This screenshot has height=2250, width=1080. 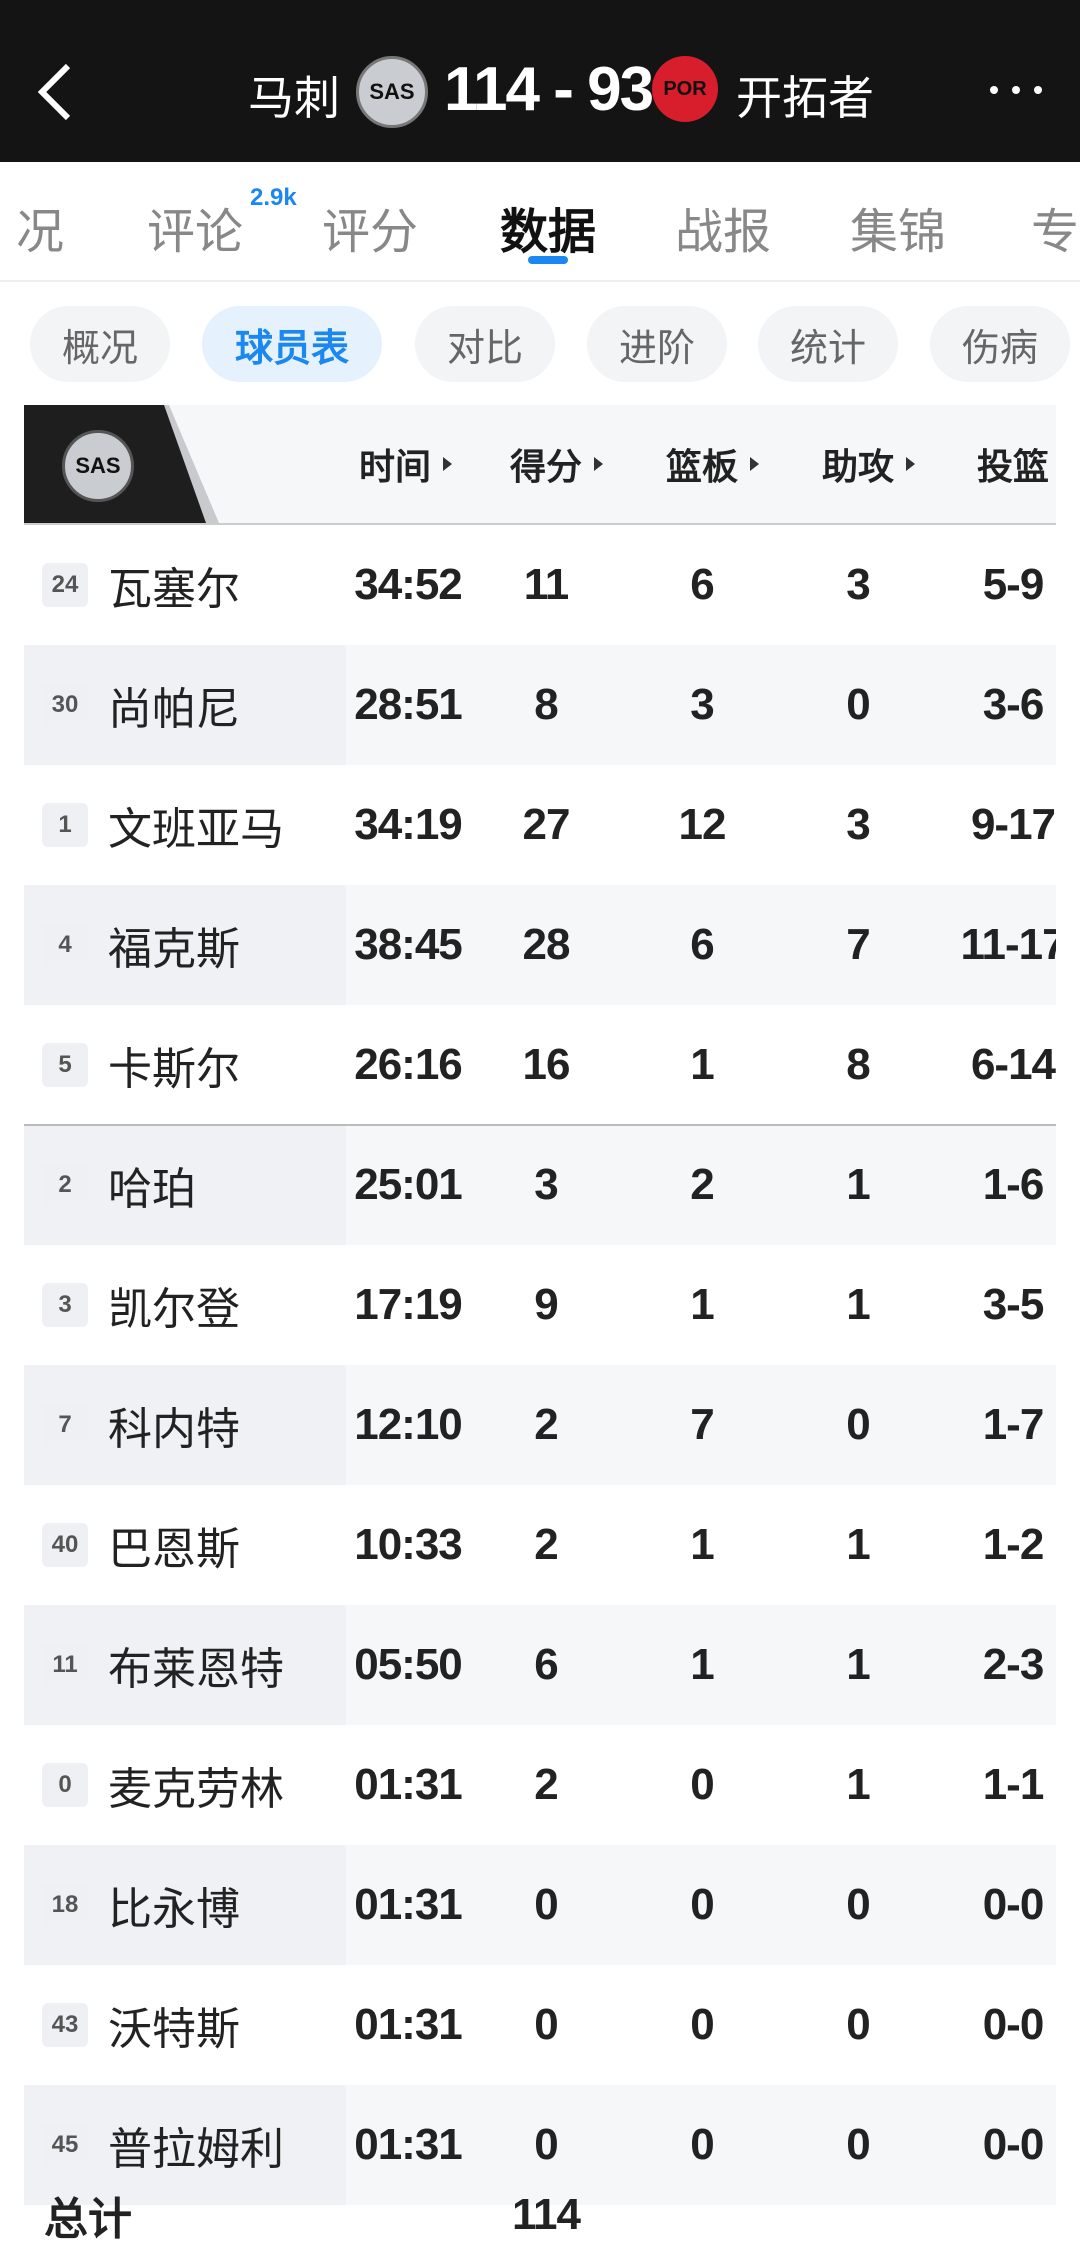 What do you see at coordinates (1013, 2024) in the screenshot?
I see `stat-cell: 0-0` at bounding box center [1013, 2024].